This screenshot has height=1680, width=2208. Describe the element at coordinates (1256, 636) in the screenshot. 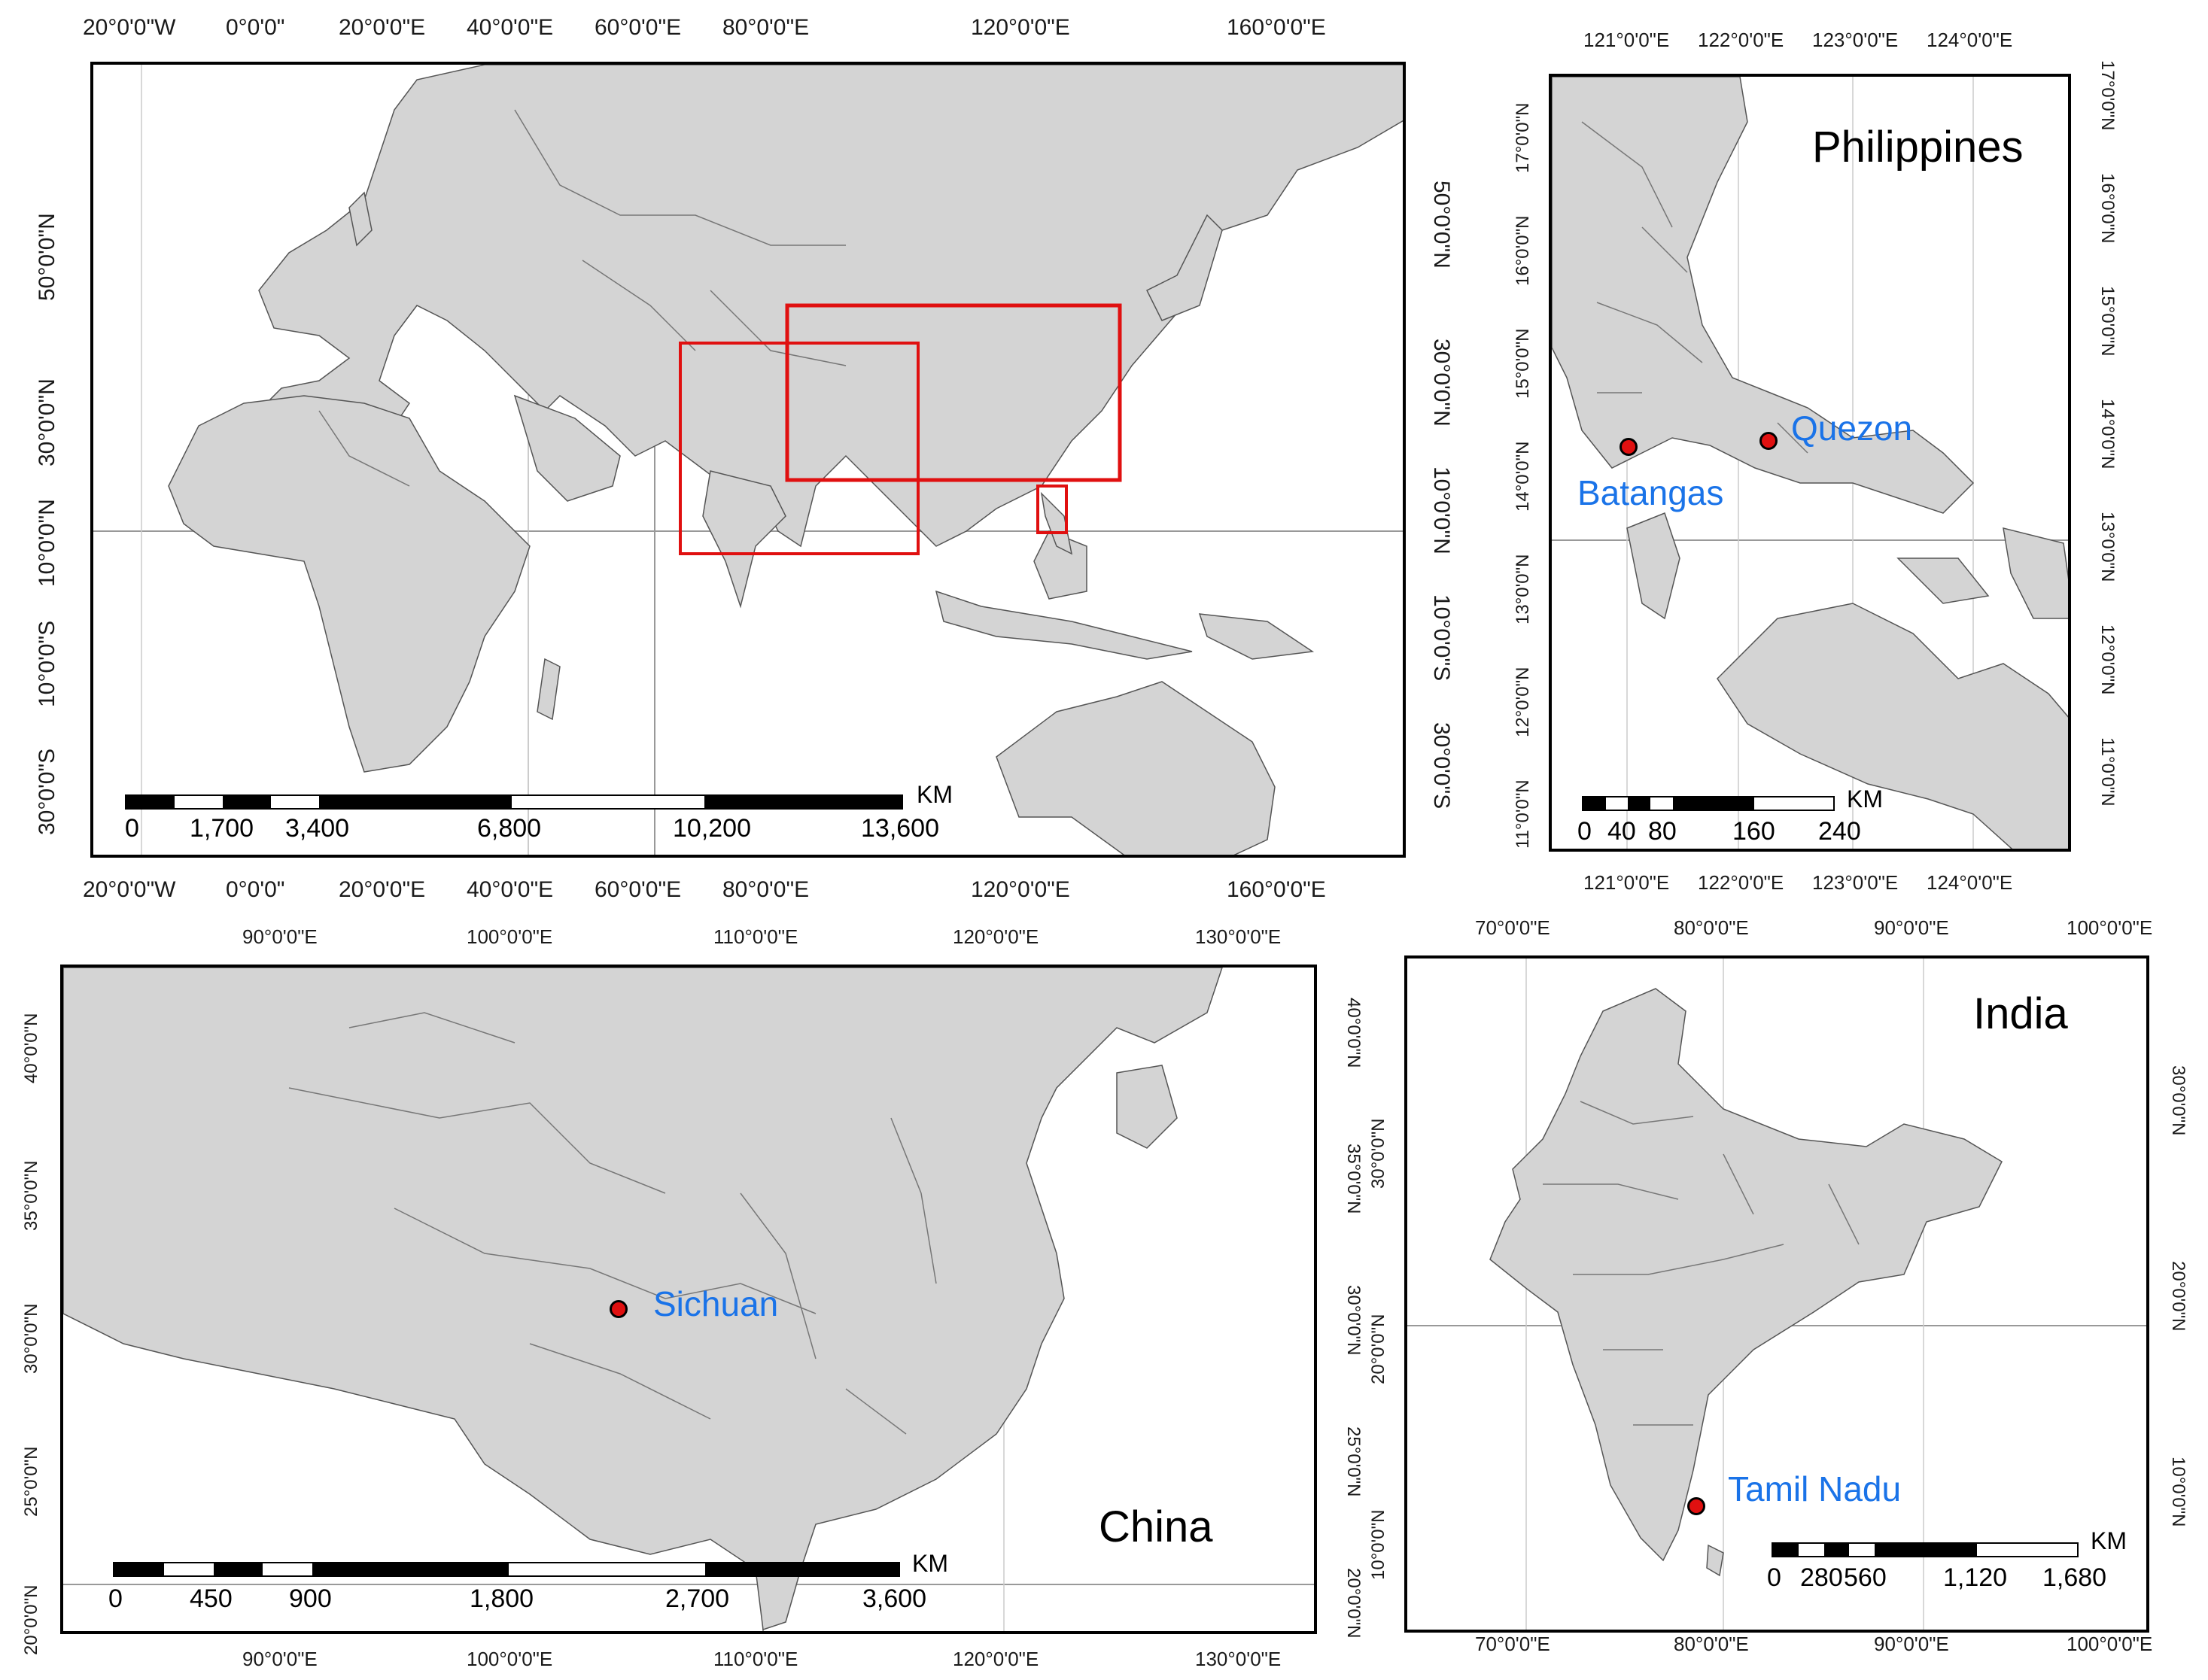

I see `new-guinea-landmass` at that location.